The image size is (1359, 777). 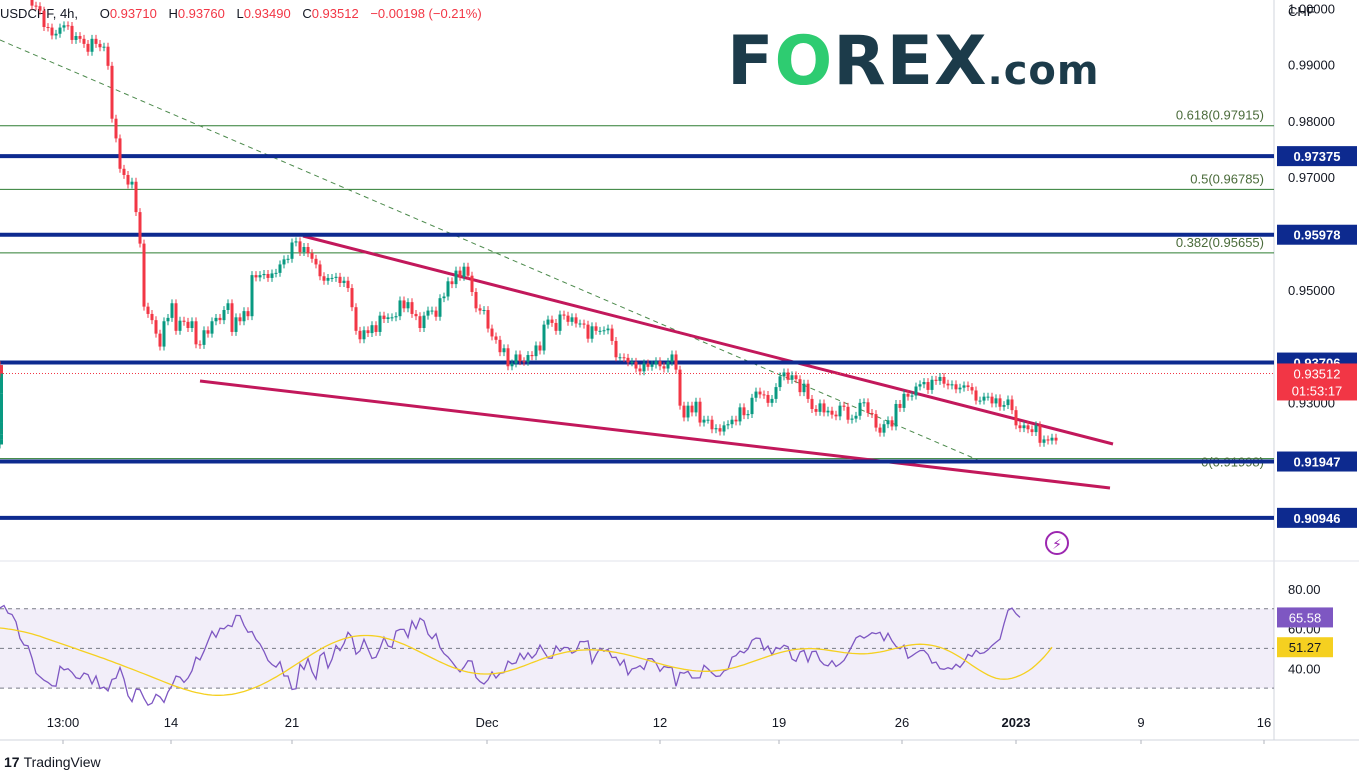 I want to click on time-tick-label: 26, so click(x=902, y=722).